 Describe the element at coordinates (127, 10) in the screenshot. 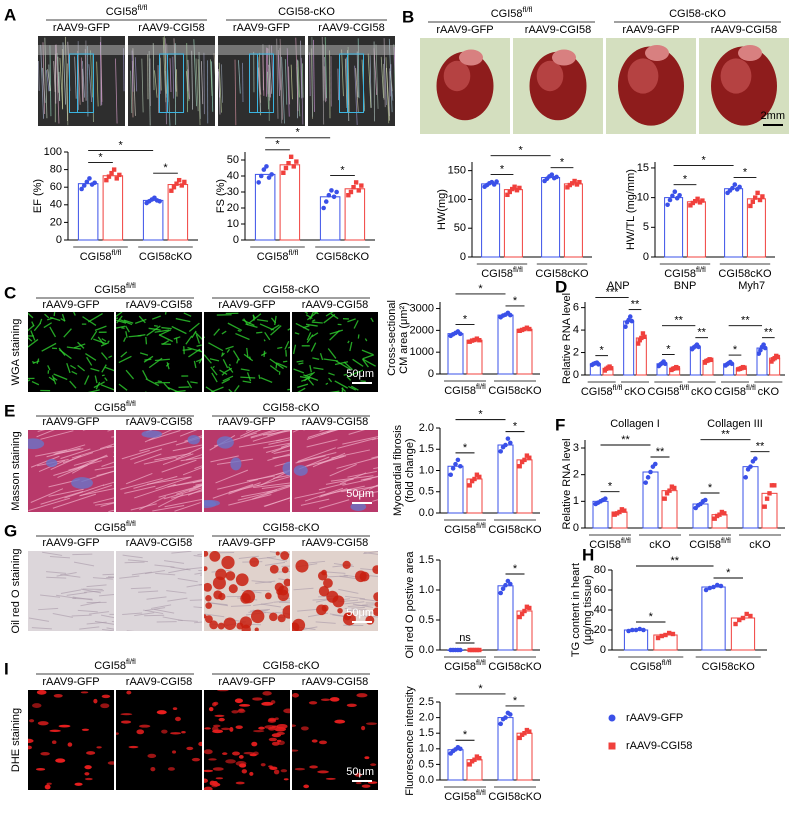

I see `group-header: CGI58fl/fl` at that location.